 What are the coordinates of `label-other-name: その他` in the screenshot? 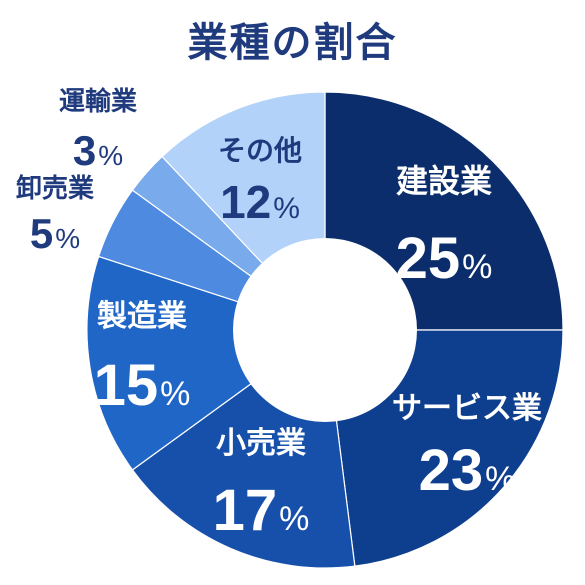 It's located at (260, 150).